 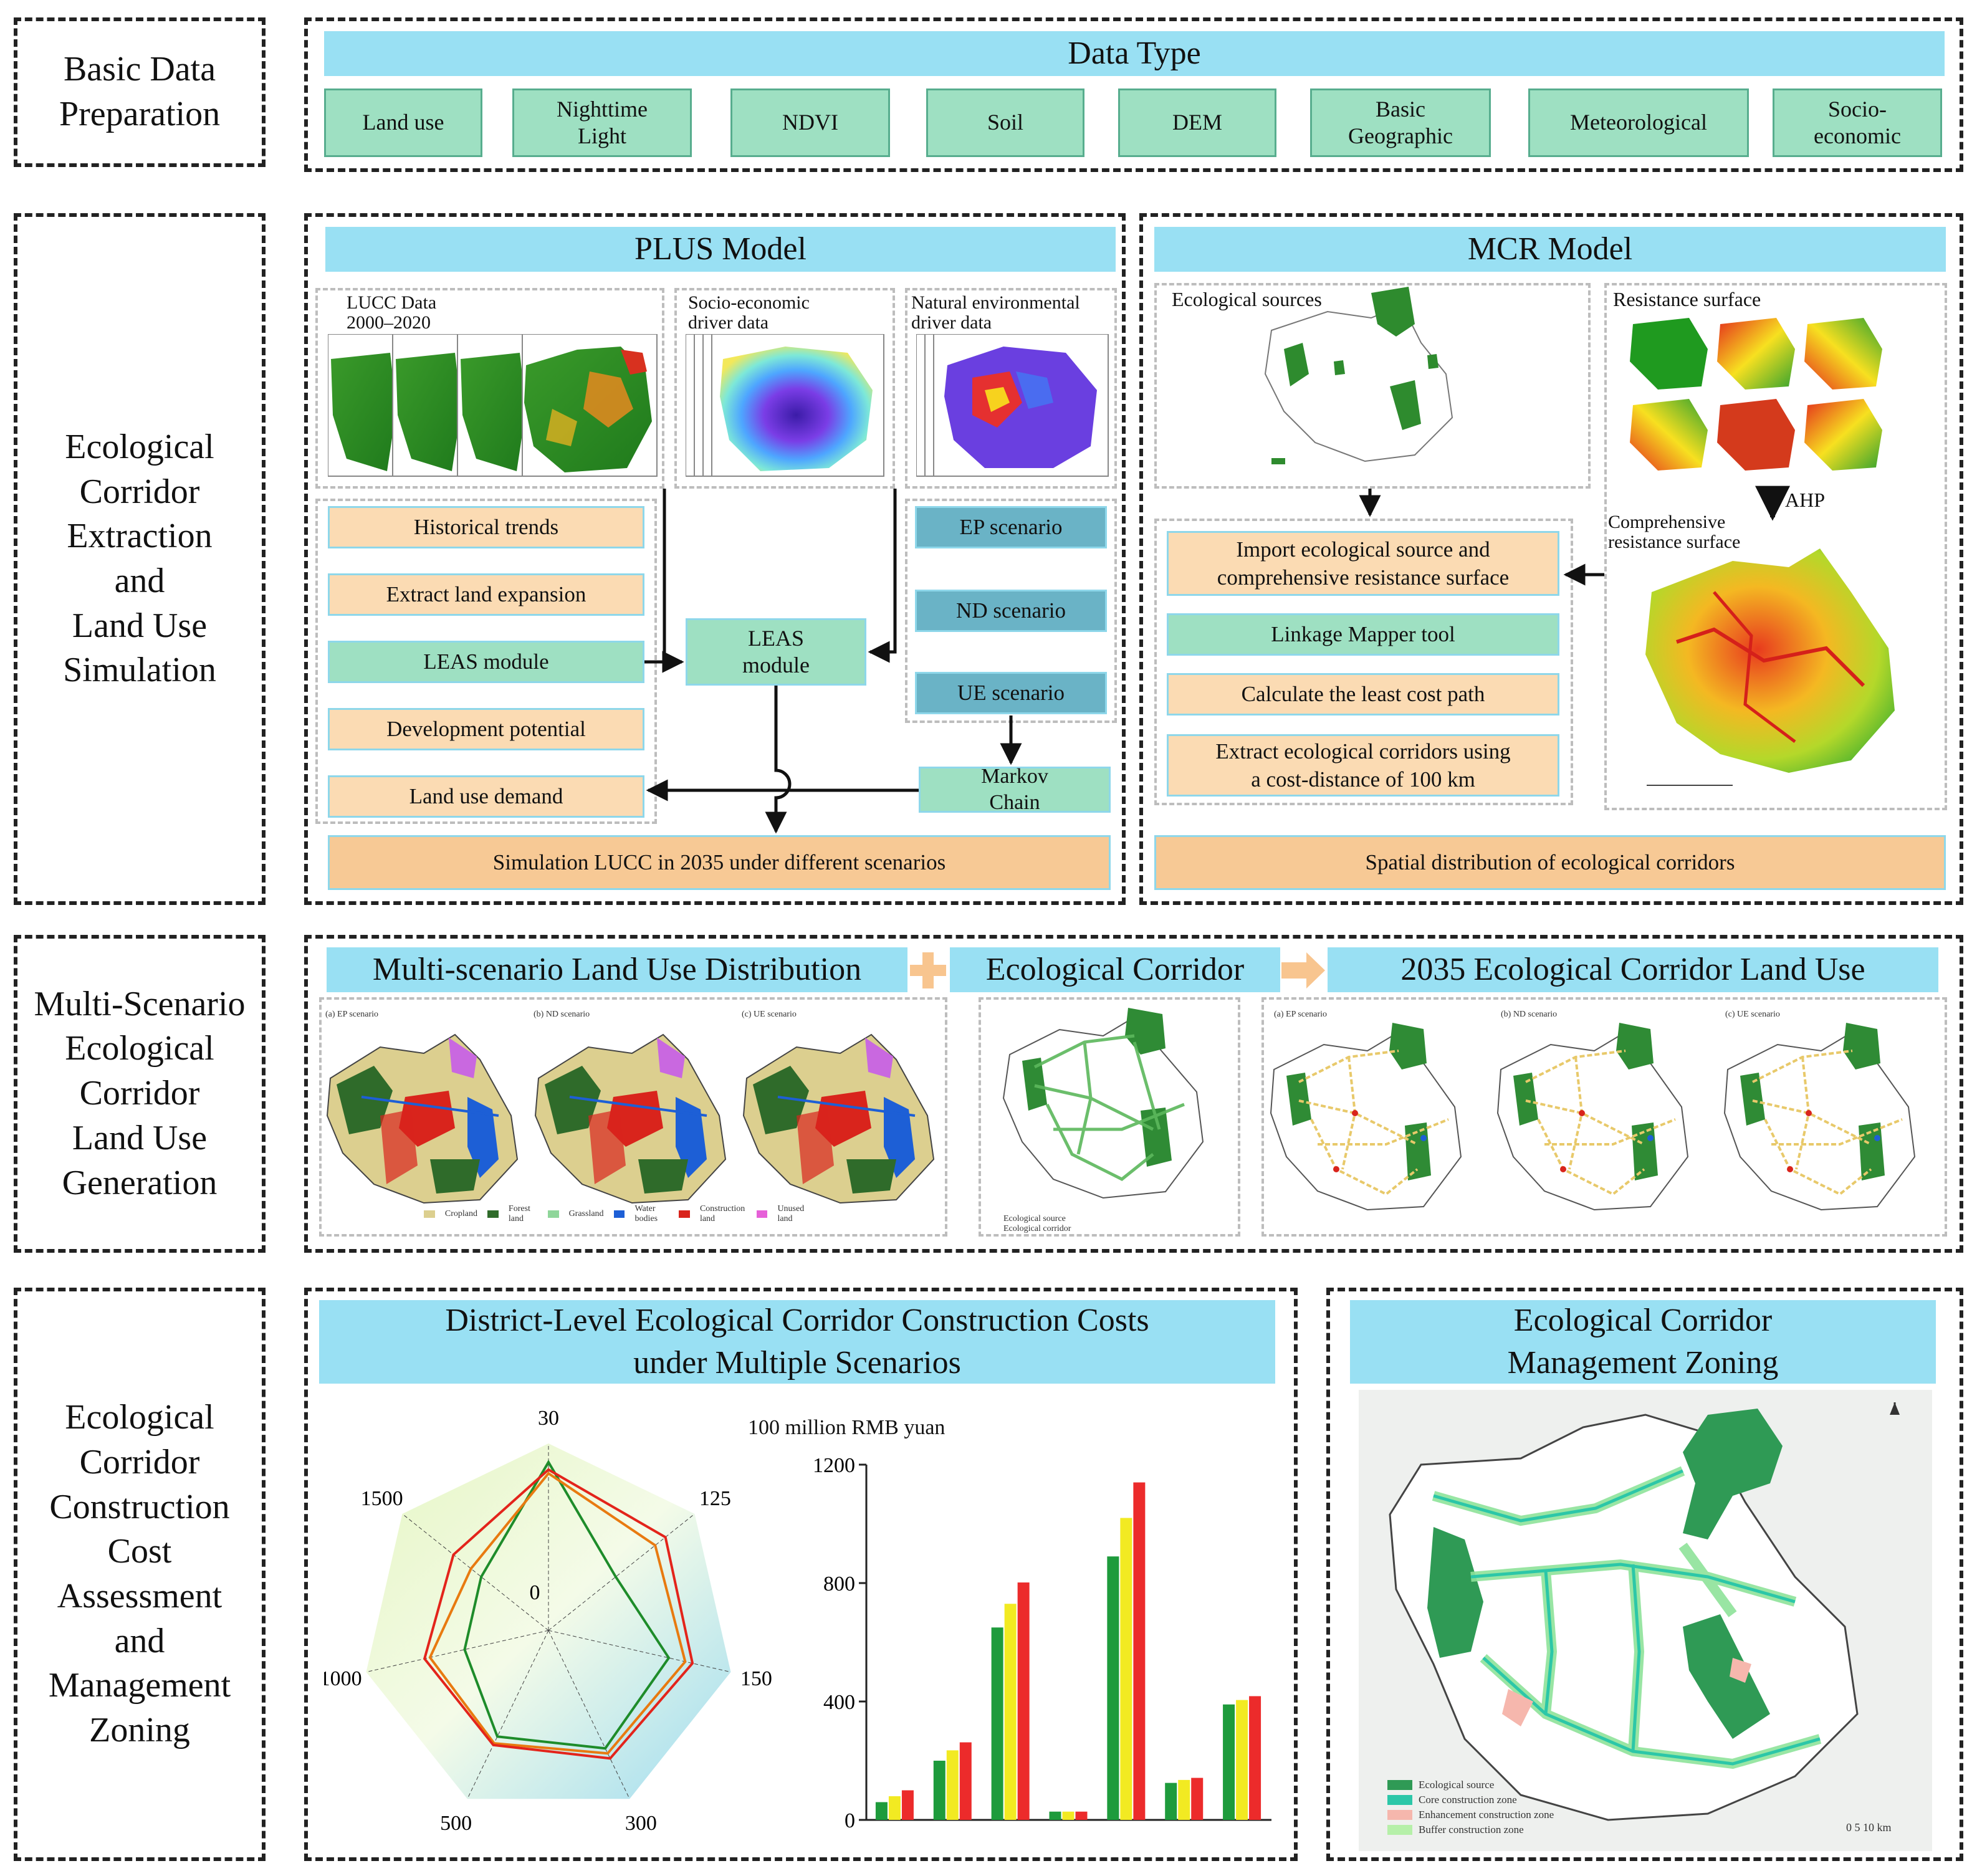 I want to click on step-label: Linkage Mapper tool, so click(x=1363, y=634).